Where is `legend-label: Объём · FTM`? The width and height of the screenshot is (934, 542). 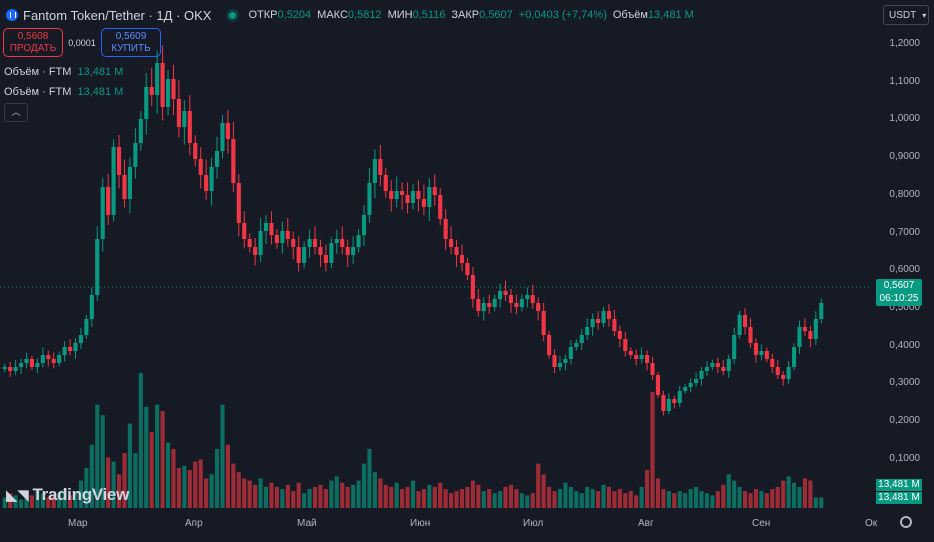 legend-label: Объём · FTM is located at coordinates (38, 92).